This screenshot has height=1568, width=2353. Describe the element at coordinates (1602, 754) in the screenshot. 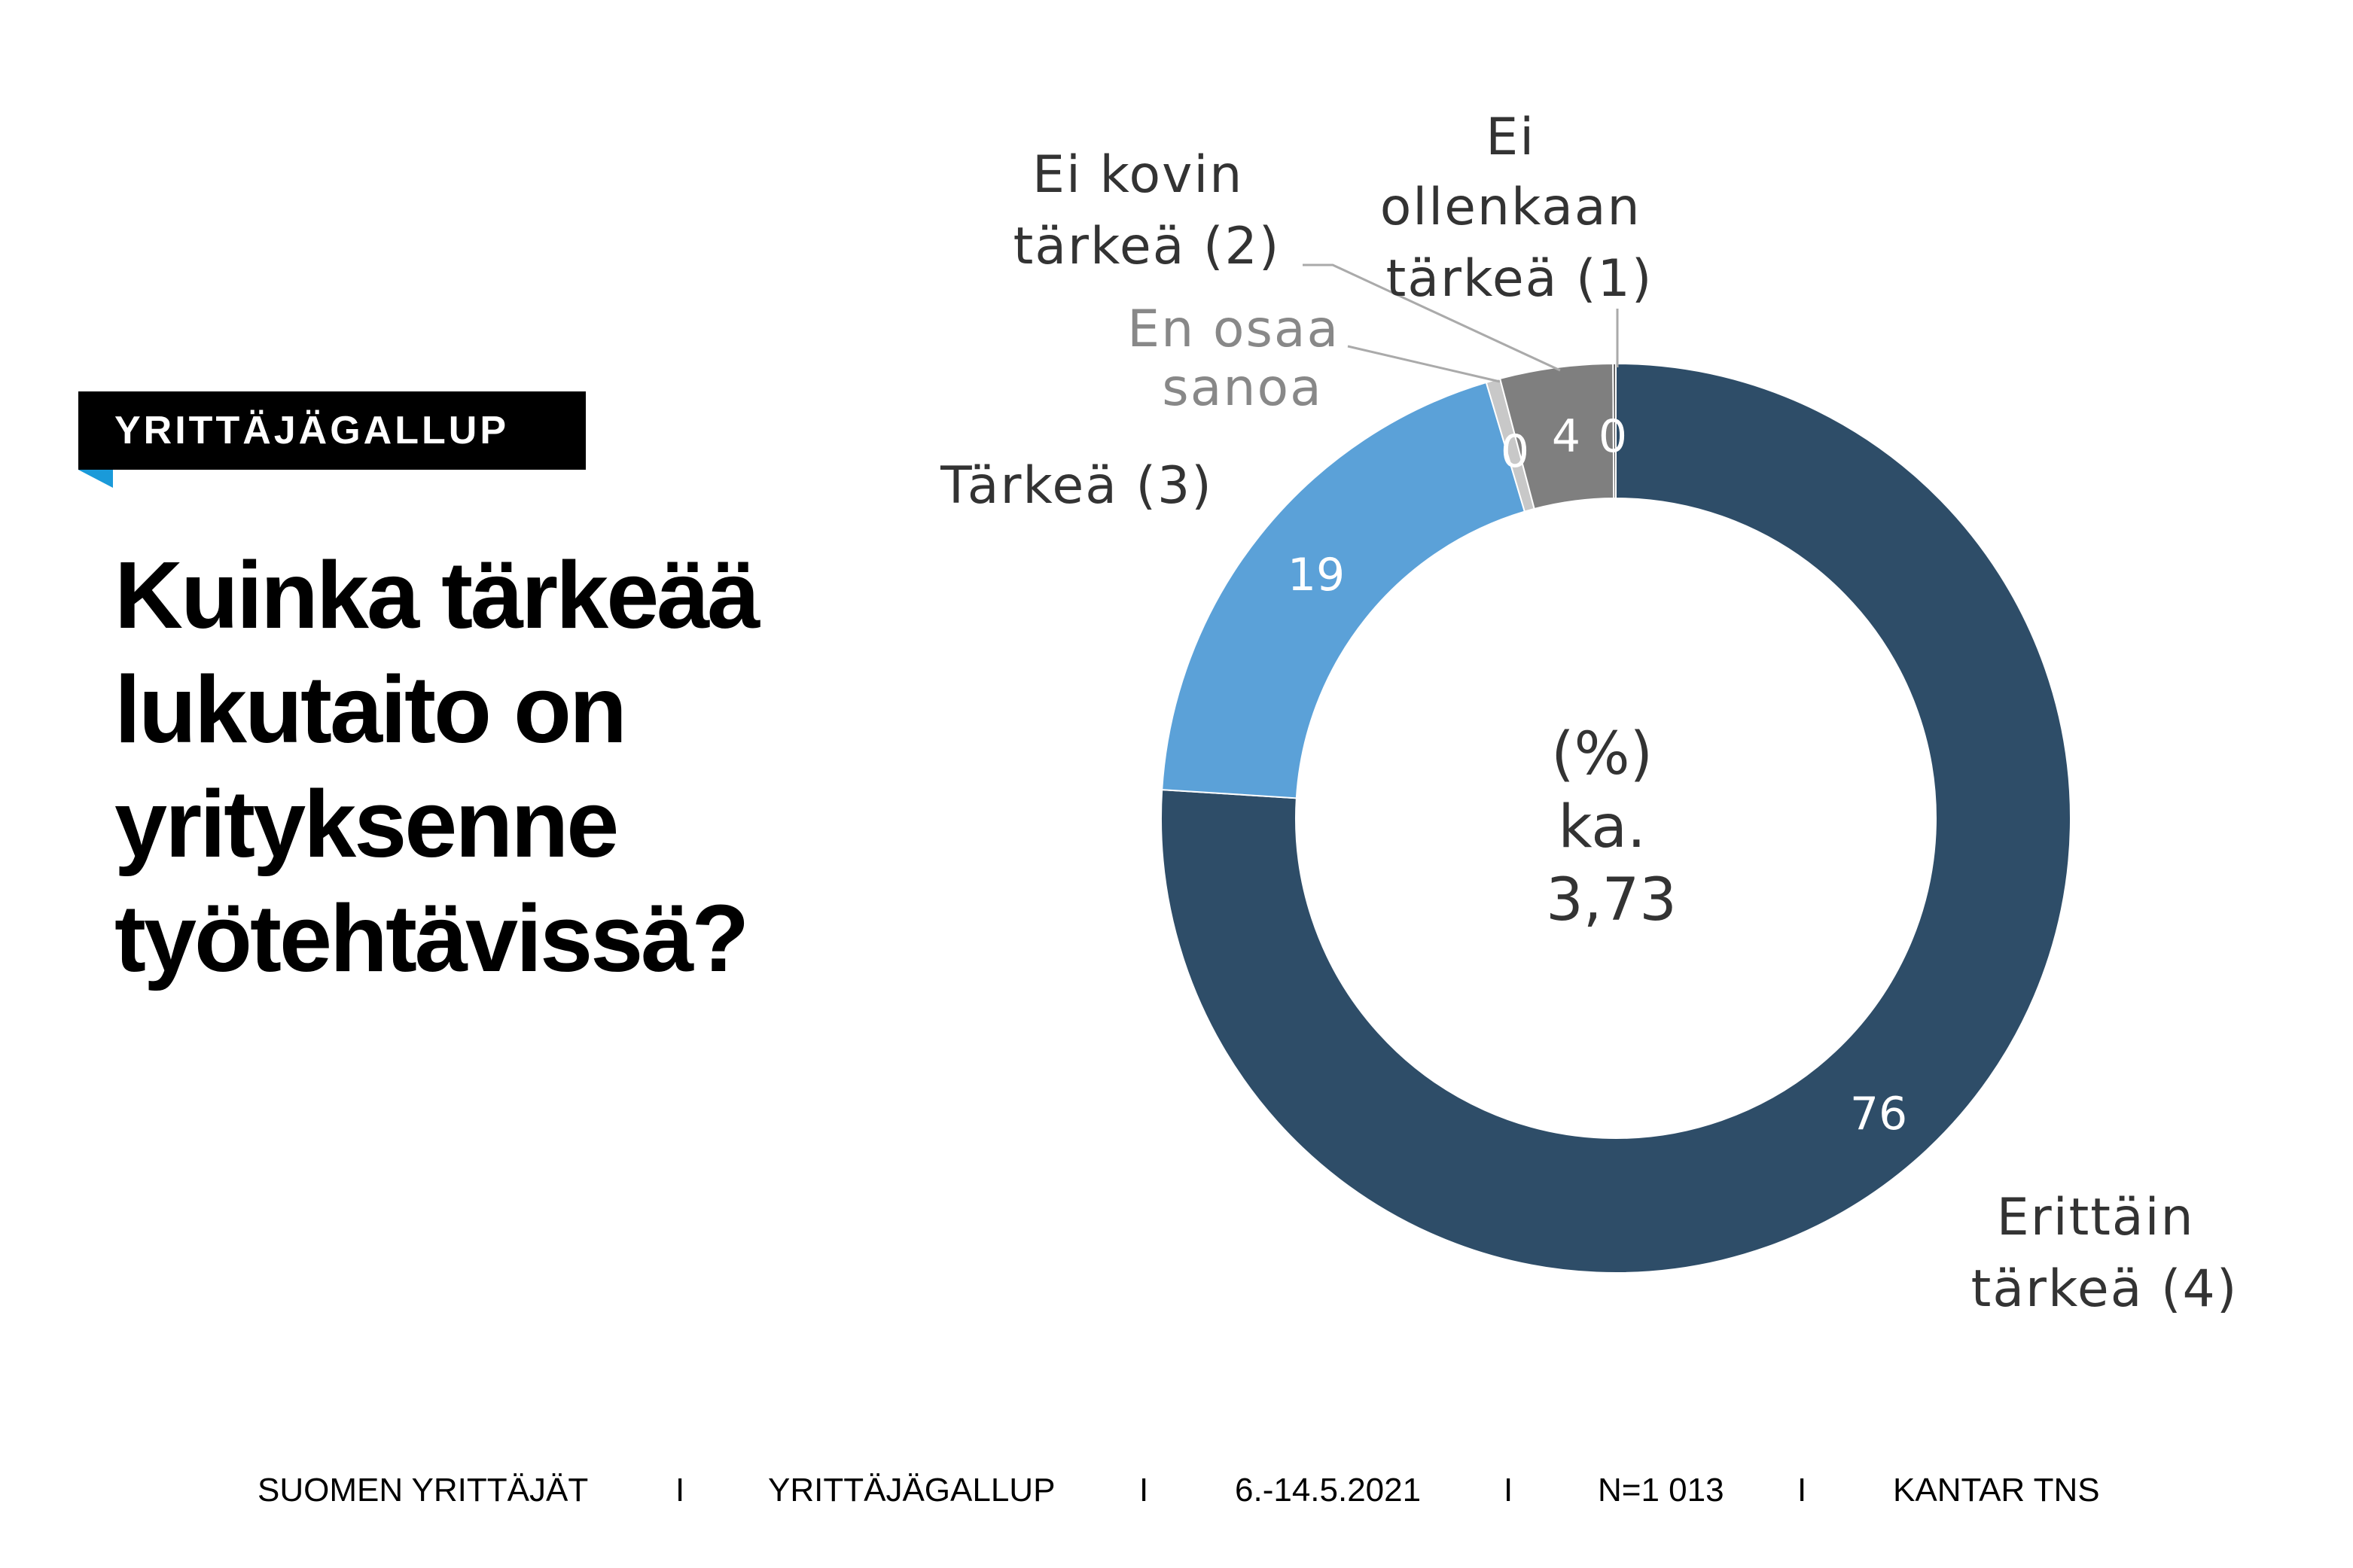

I see `center-line: (%)` at that location.